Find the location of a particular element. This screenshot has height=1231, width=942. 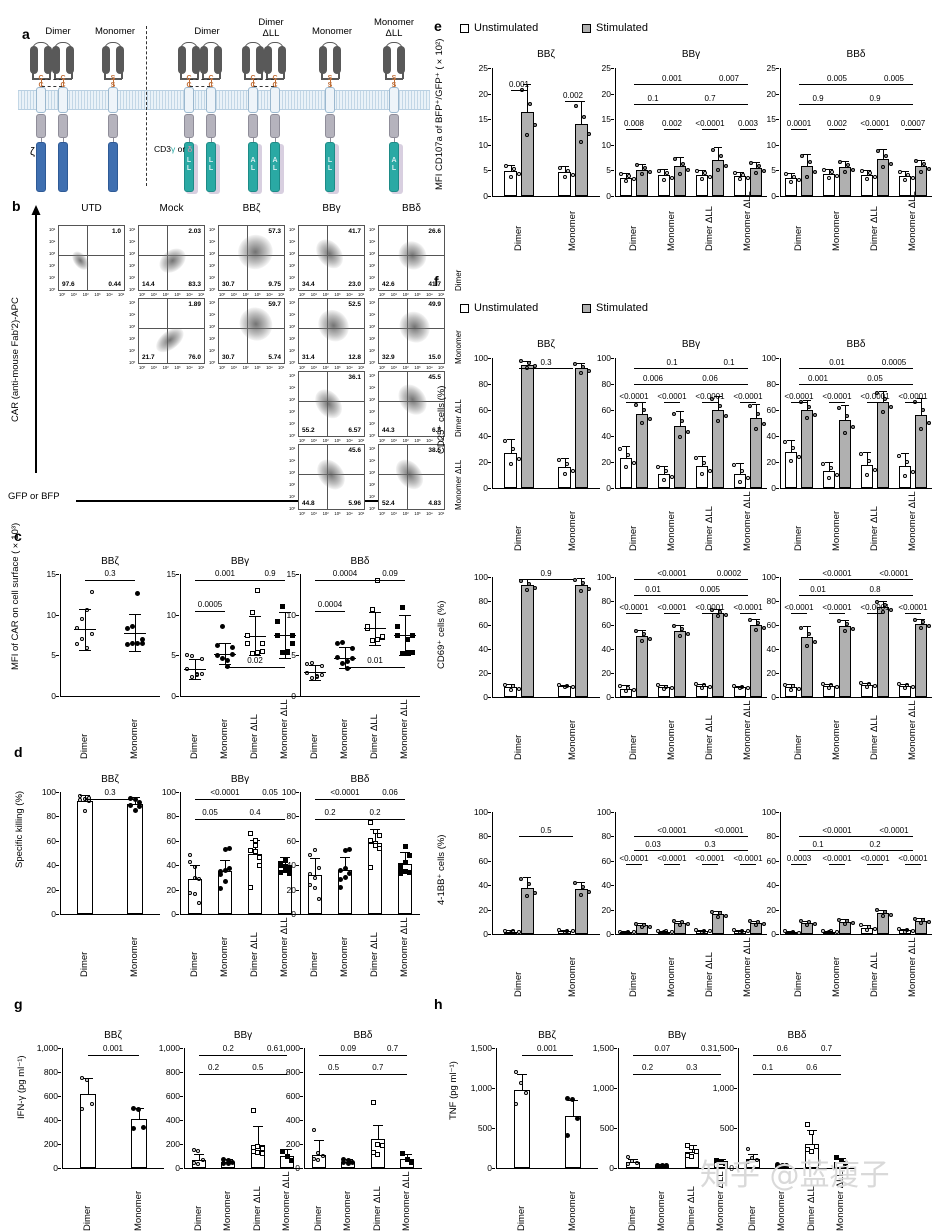

y-tick-label: 60 is located at coordinates (771, 410).